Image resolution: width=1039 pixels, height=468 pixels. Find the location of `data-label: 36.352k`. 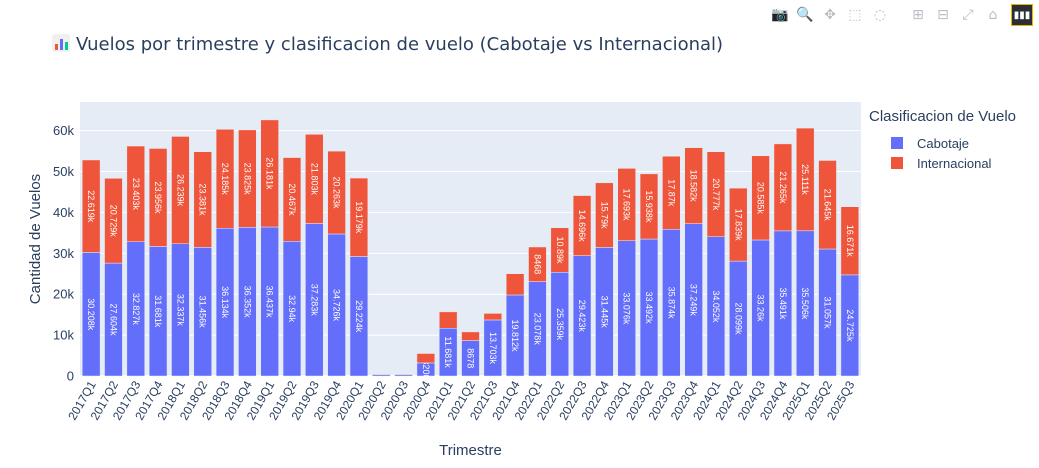

data-label: 36.352k is located at coordinates (247, 302).